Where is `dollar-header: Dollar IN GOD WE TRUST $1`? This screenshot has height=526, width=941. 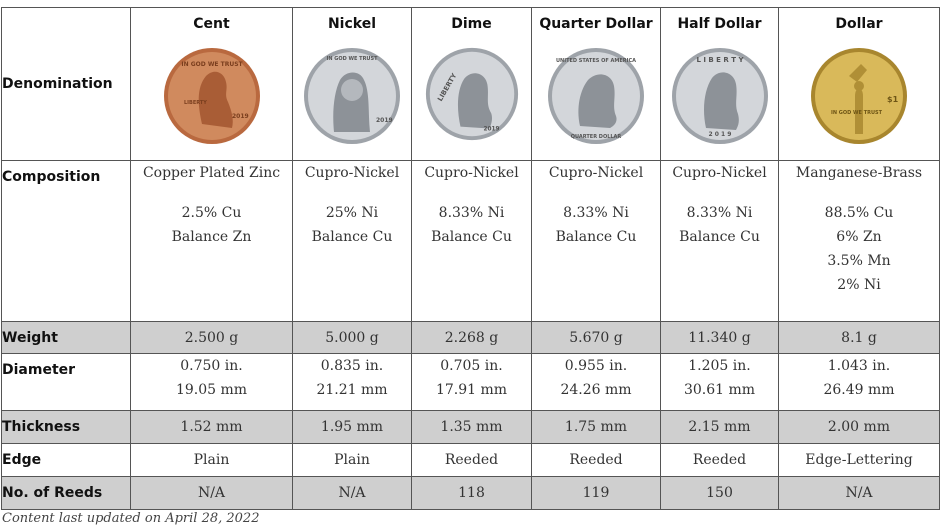 dollar-header: Dollar IN GOD WE TRUST $1 is located at coordinates (859, 84).